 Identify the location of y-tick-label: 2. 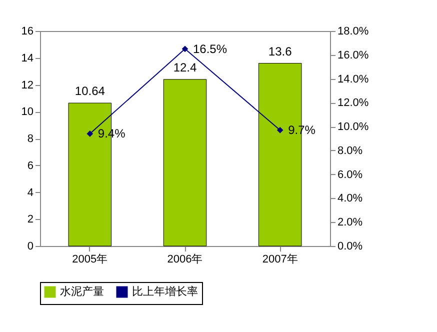
(30, 220).